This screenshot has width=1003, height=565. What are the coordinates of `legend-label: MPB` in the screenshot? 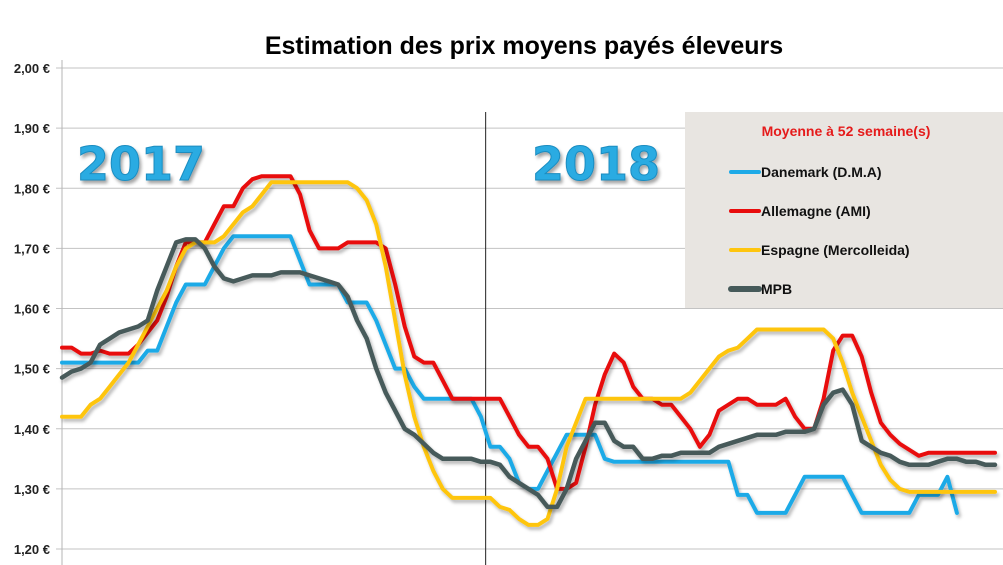 It's located at (776, 289).